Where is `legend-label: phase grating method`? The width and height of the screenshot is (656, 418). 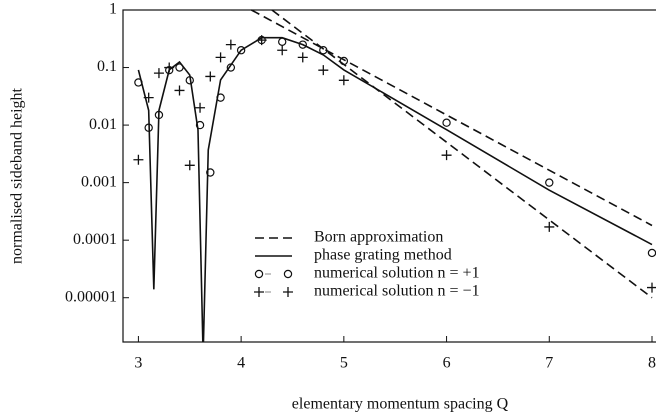
legend-label: phase grating method is located at coordinates (383, 255).